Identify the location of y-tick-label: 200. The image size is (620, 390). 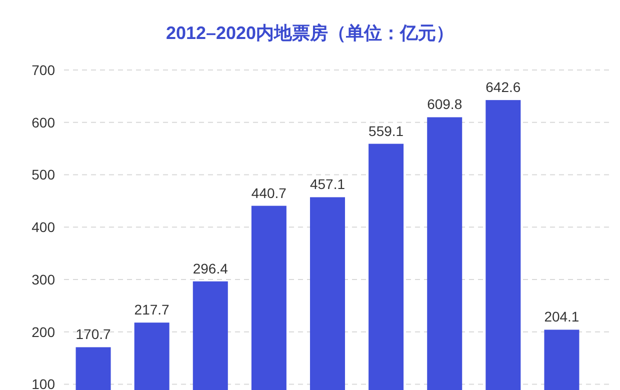
(44, 332).